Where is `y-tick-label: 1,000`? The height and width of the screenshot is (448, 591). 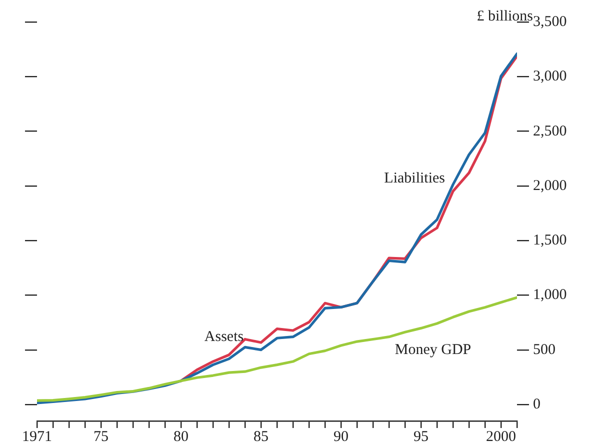 y-tick-label: 1,000 is located at coordinates (550, 295).